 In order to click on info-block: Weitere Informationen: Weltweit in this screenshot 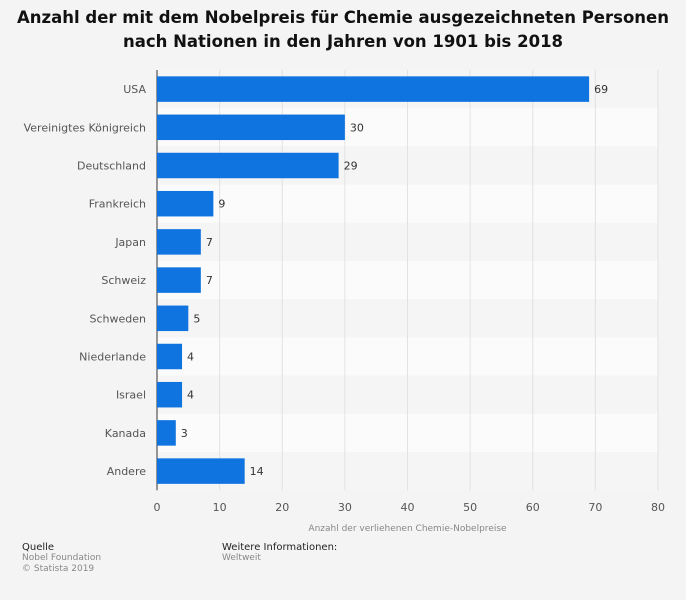, I will do `click(279, 553)`.